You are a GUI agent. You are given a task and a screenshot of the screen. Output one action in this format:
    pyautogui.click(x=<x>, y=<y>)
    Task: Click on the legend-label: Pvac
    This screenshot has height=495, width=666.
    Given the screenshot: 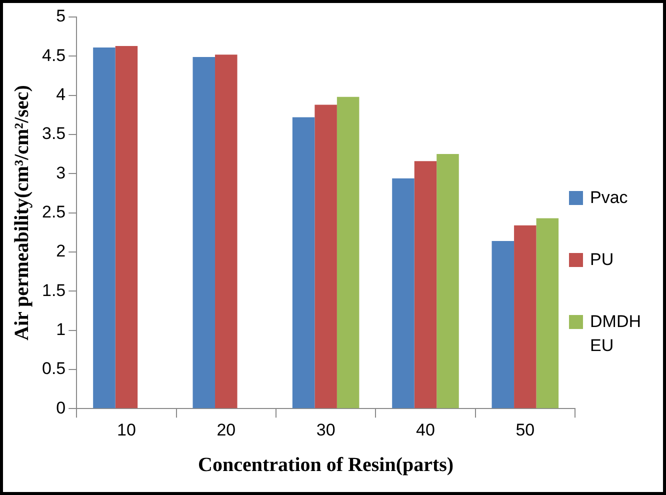 What is the action you would take?
    pyautogui.click(x=609, y=198)
    